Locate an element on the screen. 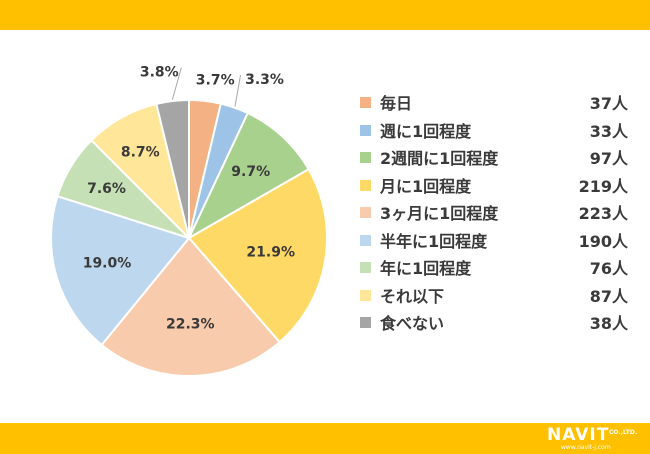  legend-count: 97人 is located at coordinates (608, 158).